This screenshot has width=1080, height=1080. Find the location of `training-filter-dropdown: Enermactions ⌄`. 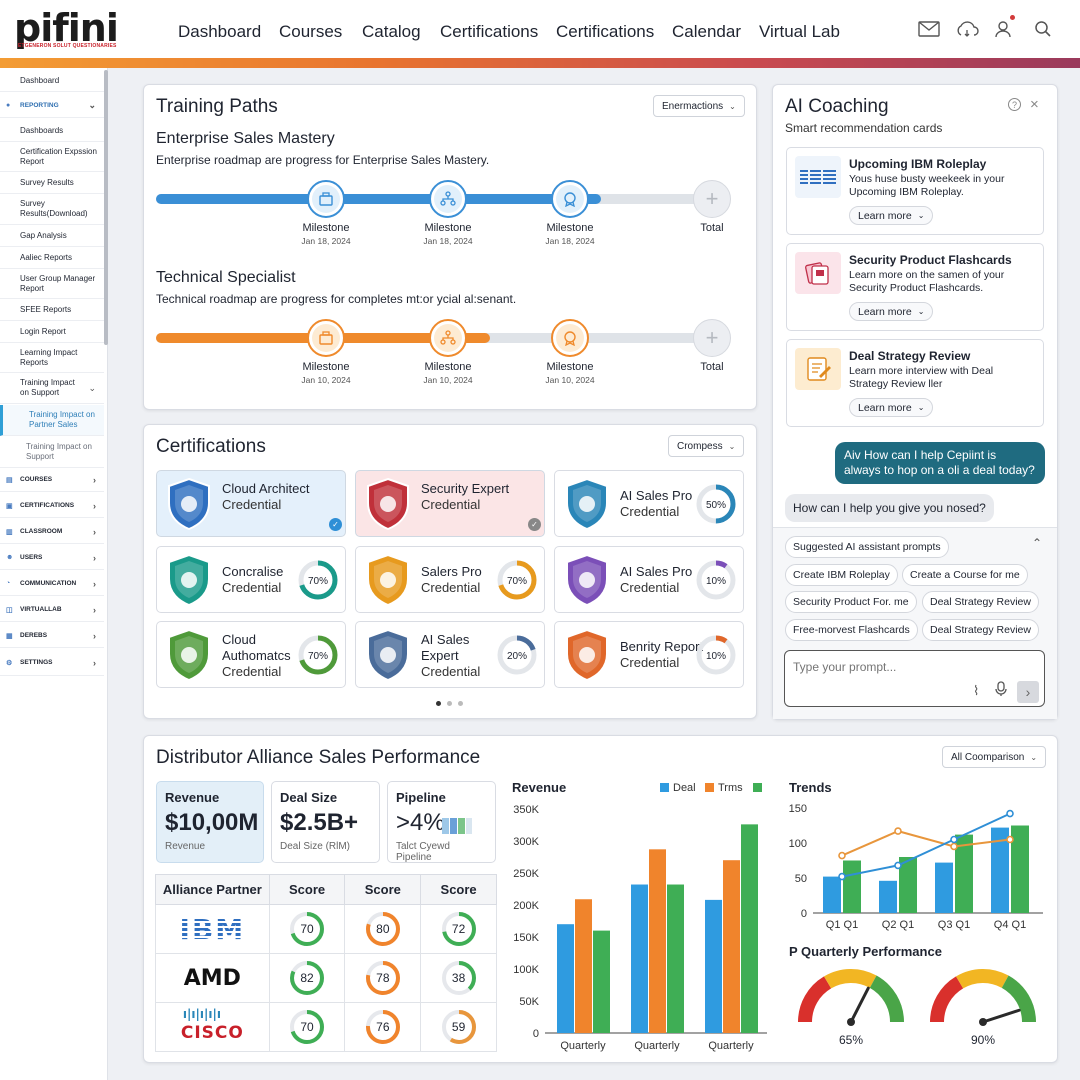

training-filter-dropdown: Enermactions ⌄ is located at coordinates (699, 106).